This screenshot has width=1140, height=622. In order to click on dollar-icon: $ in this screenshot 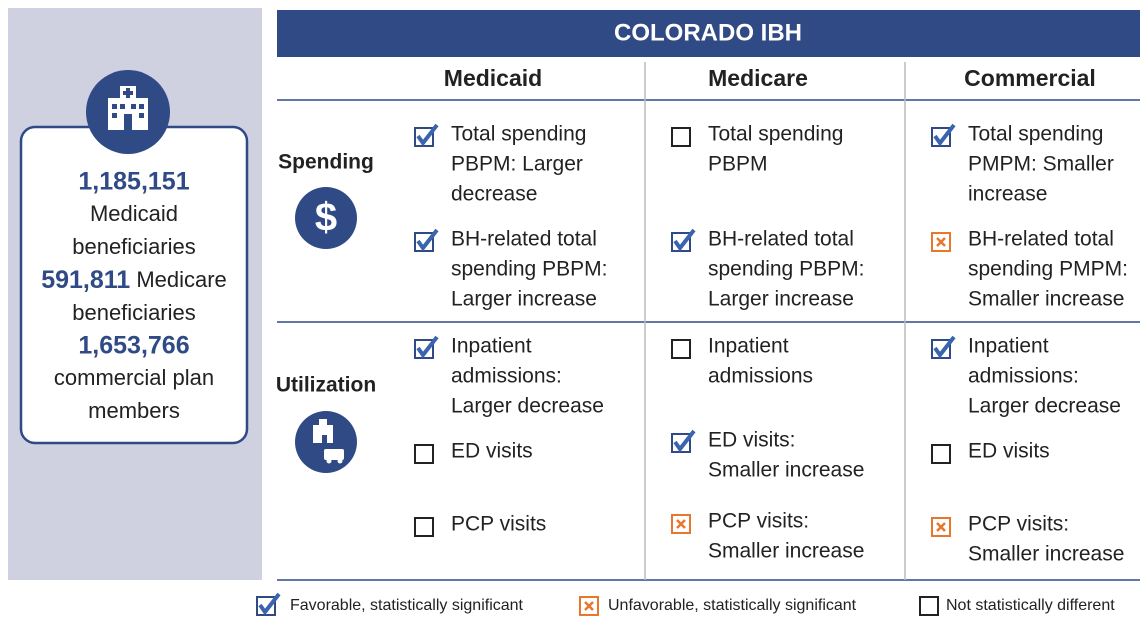, I will do `click(326, 218)`.